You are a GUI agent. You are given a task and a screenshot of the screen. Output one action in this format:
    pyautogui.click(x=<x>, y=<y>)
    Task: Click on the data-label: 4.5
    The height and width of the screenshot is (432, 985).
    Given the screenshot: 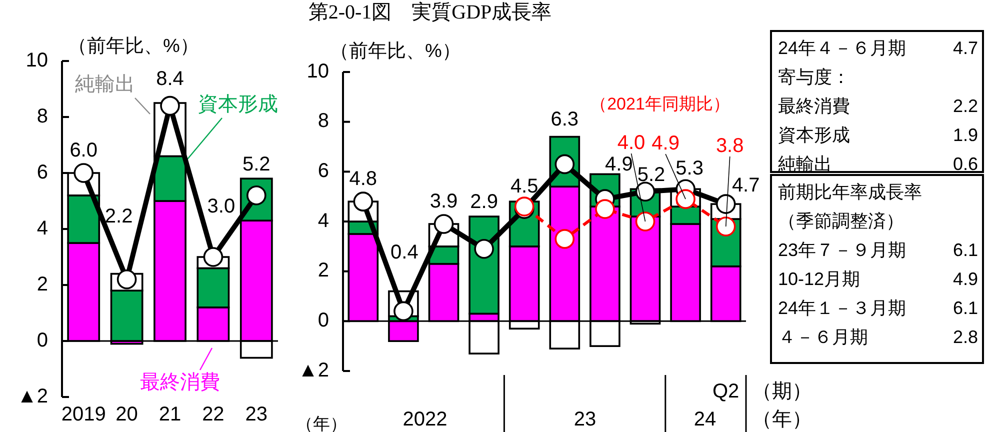 What is the action you would take?
    pyautogui.click(x=524, y=186)
    